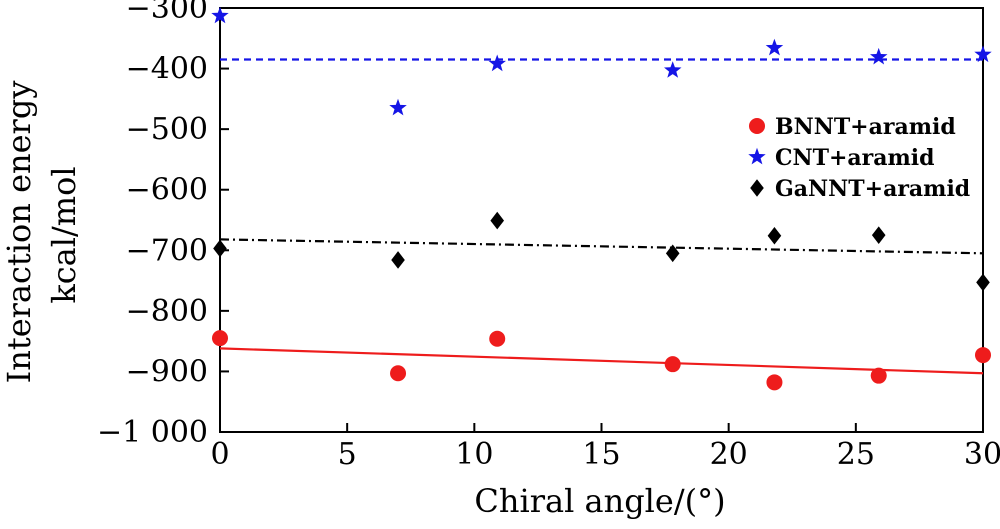  What do you see at coordinates (64, 234) in the screenshot?
I see `y-axis-unit-label: kcal/mol` at bounding box center [64, 234].